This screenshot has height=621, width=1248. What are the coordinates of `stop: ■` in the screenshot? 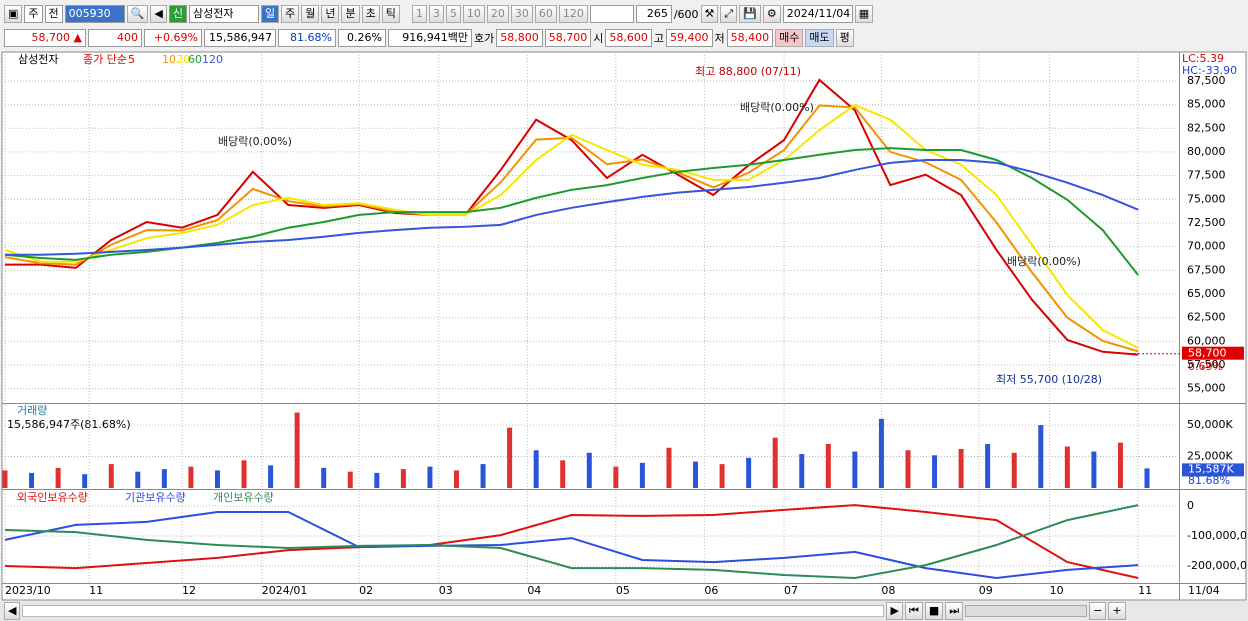 It's located at (934, 611).